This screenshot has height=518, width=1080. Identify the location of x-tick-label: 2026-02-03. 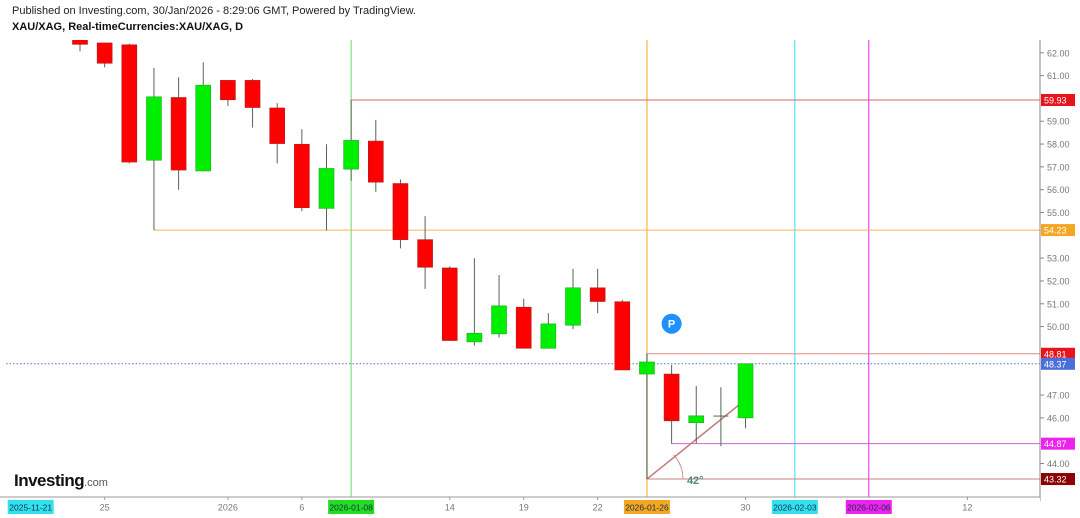
(795, 508).